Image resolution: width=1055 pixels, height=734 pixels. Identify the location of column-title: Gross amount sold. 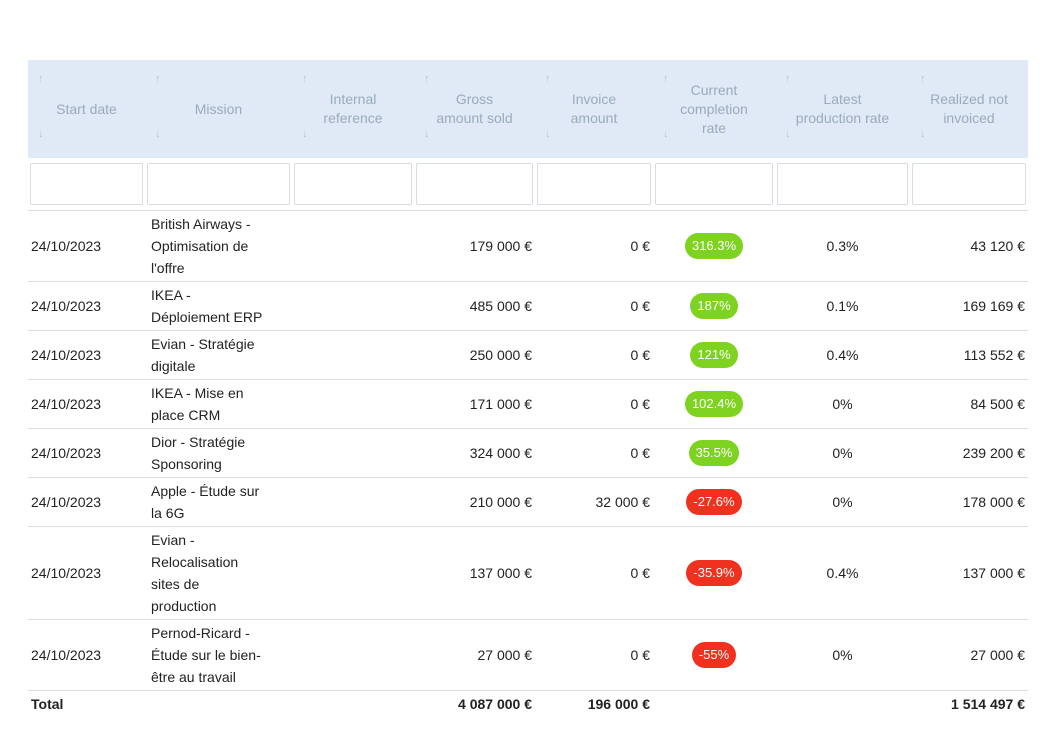
(474, 108).